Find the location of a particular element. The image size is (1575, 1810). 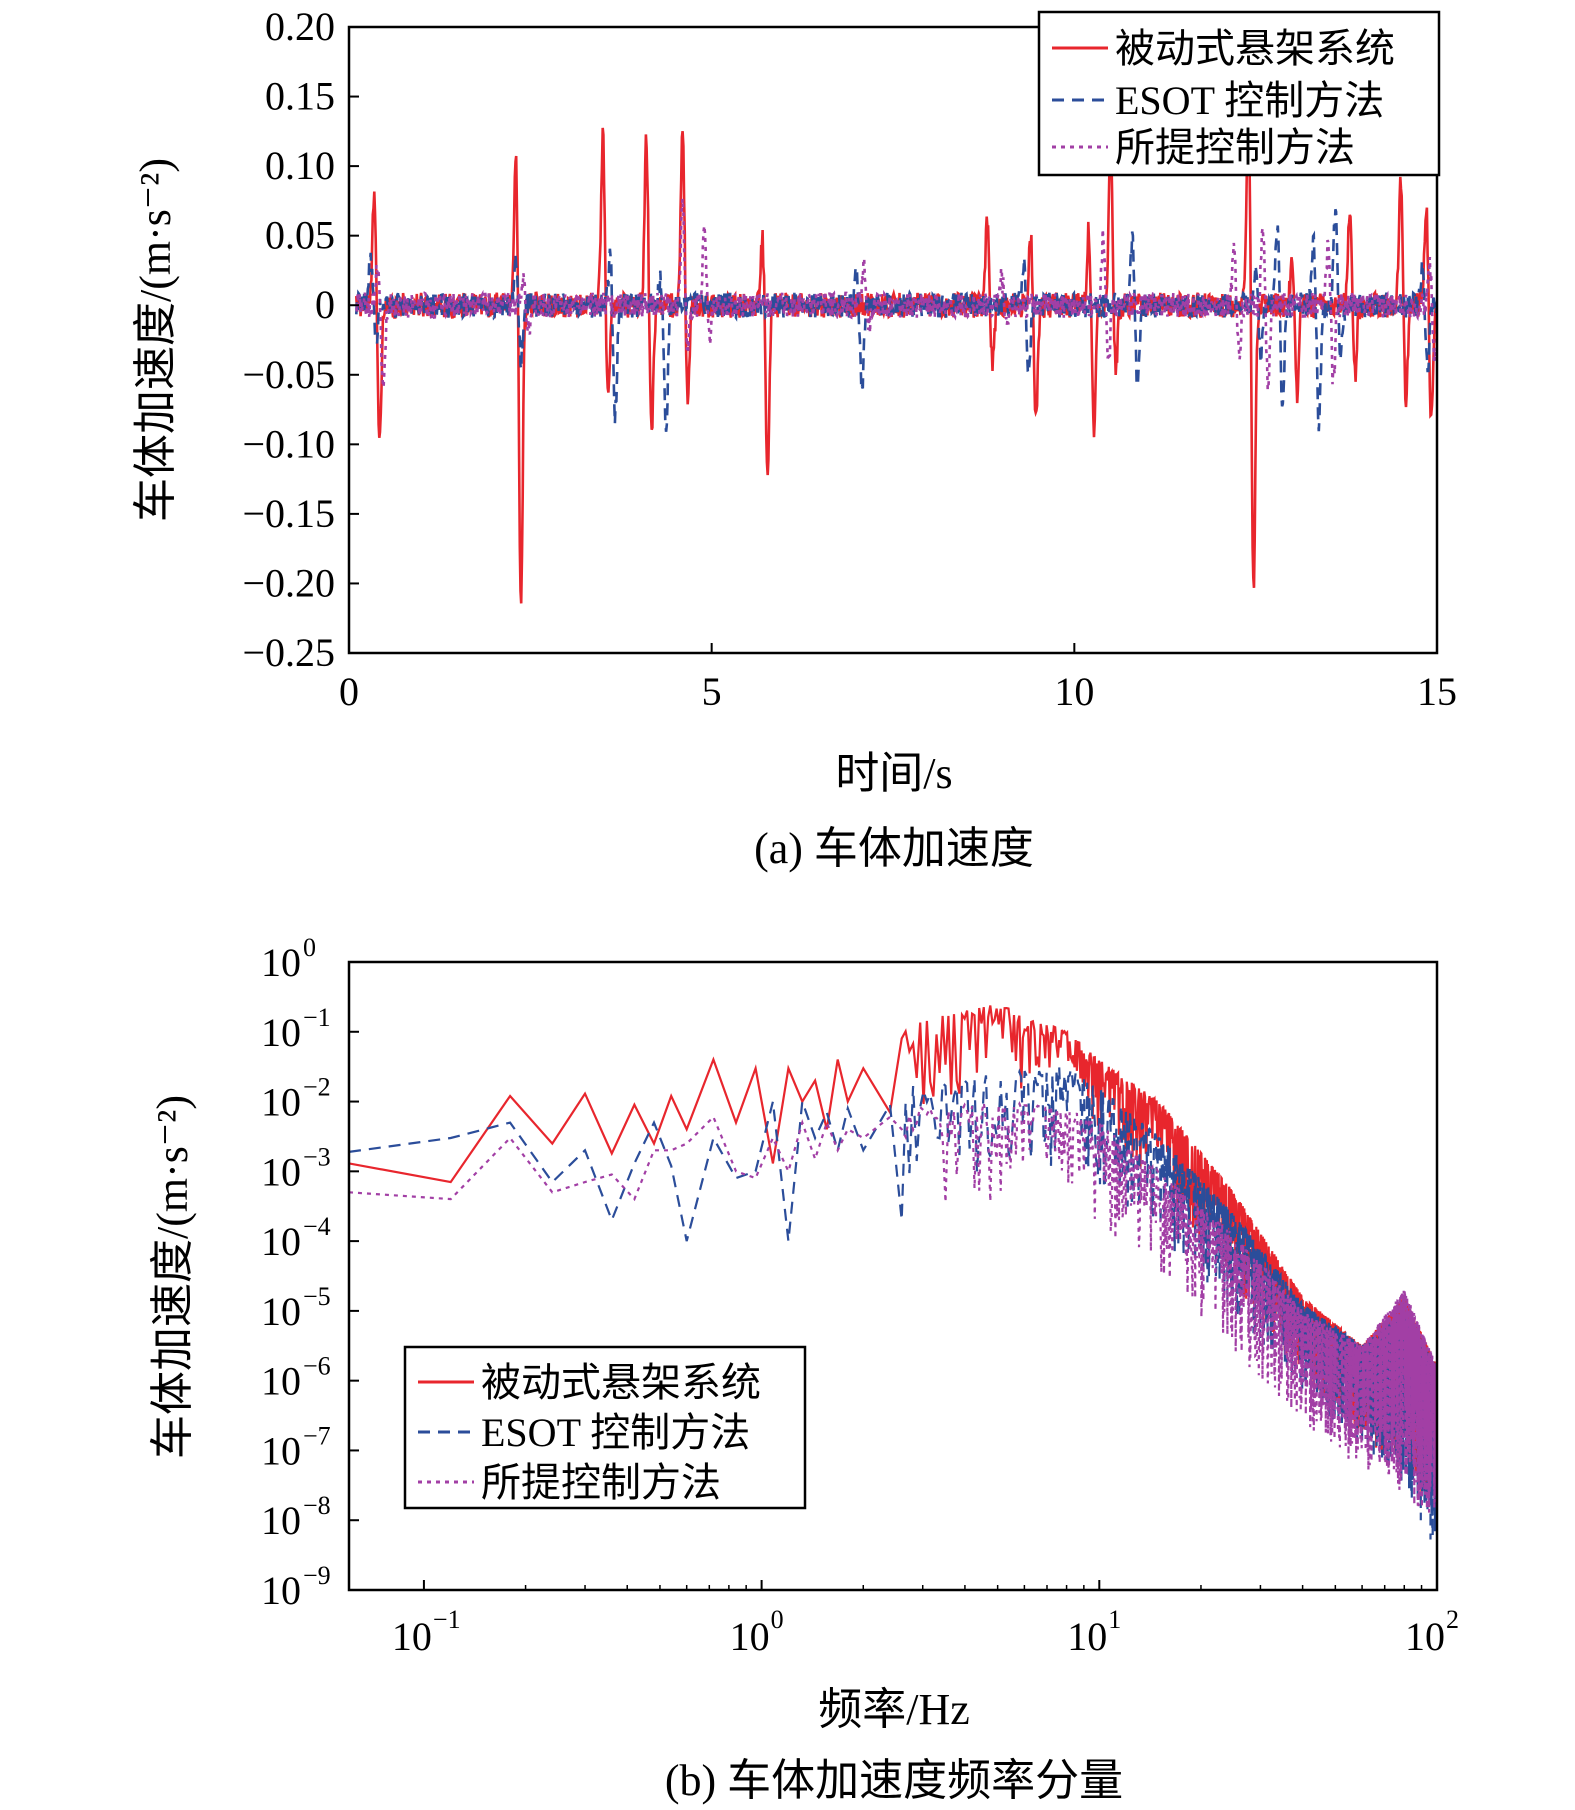

panel-a-y-tick-label: −0.10 is located at coordinates (288, 443).